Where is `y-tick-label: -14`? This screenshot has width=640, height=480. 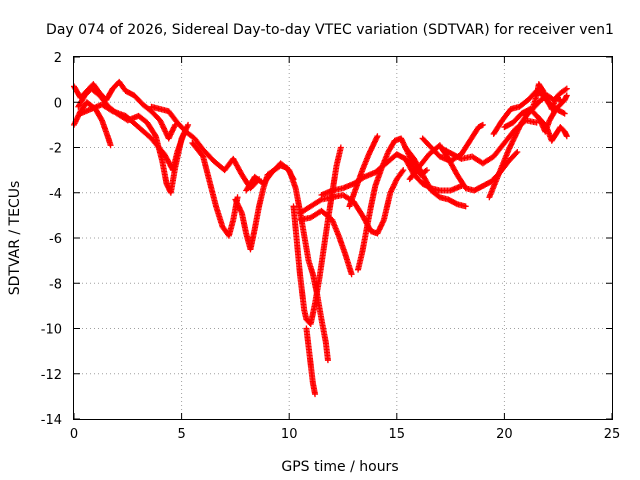
y-tick-label: -14 is located at coordinates (51, 420).